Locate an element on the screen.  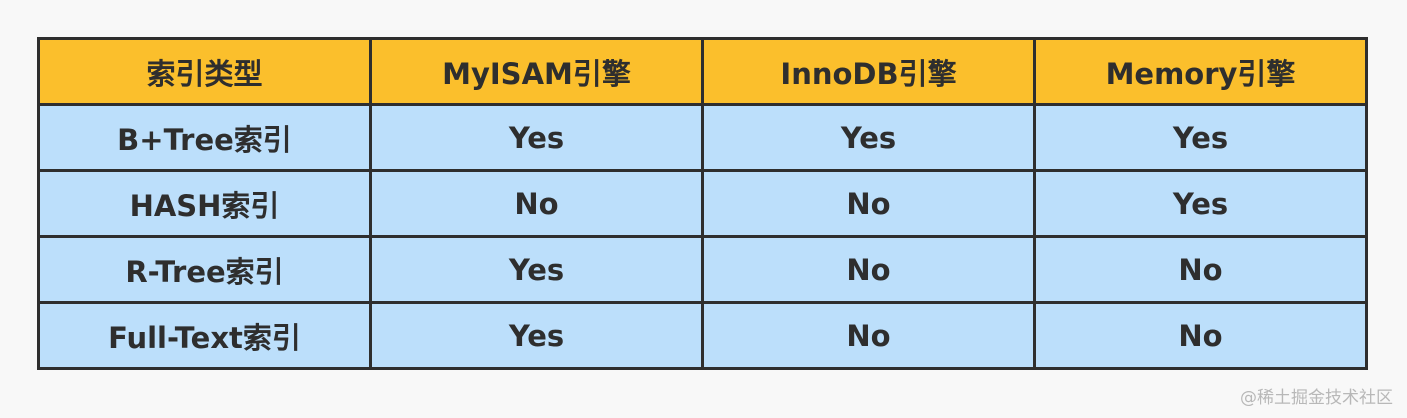
header-cell: MyISAM引擎 is located at coordinates (536, 71).